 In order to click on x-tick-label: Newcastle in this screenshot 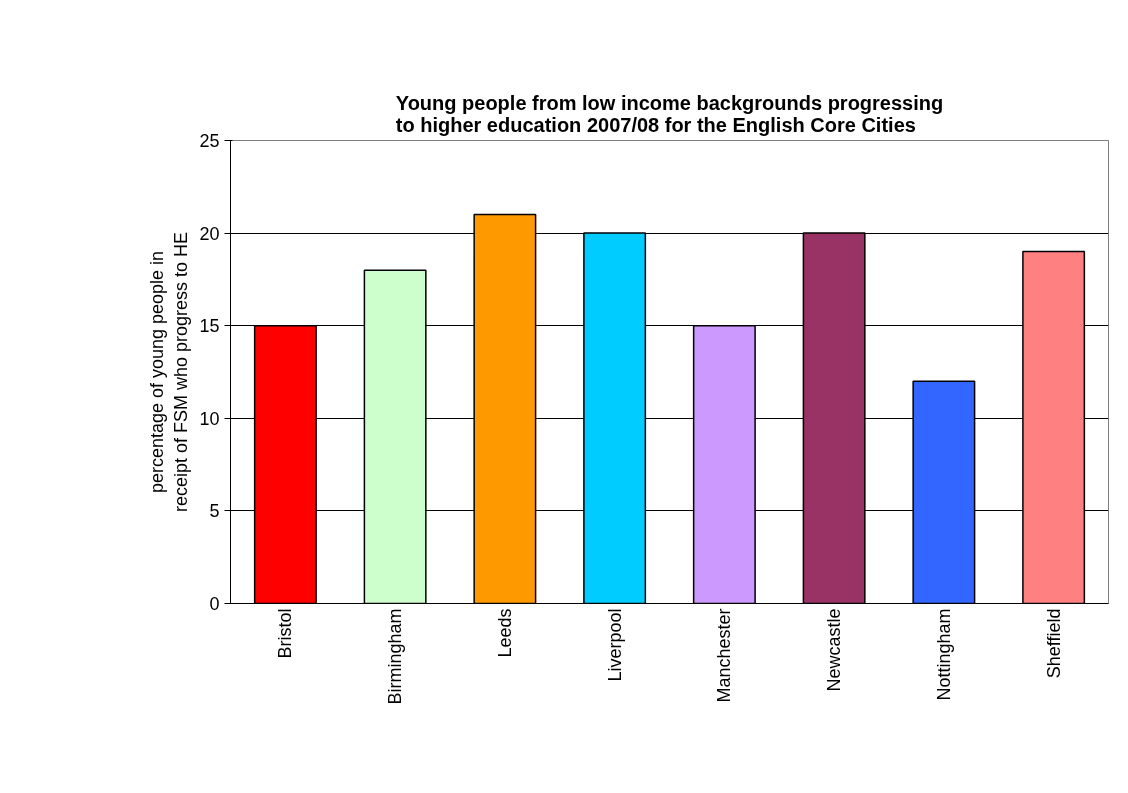, I will do `click(834, 650)`.